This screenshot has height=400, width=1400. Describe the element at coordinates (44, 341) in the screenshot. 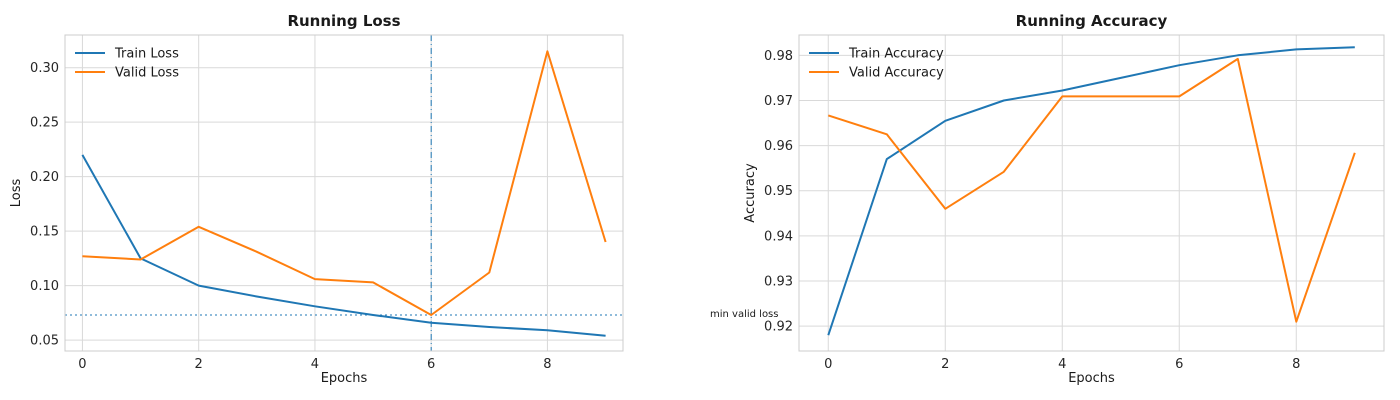

I see `y-tick-label: 0.05` at that location.